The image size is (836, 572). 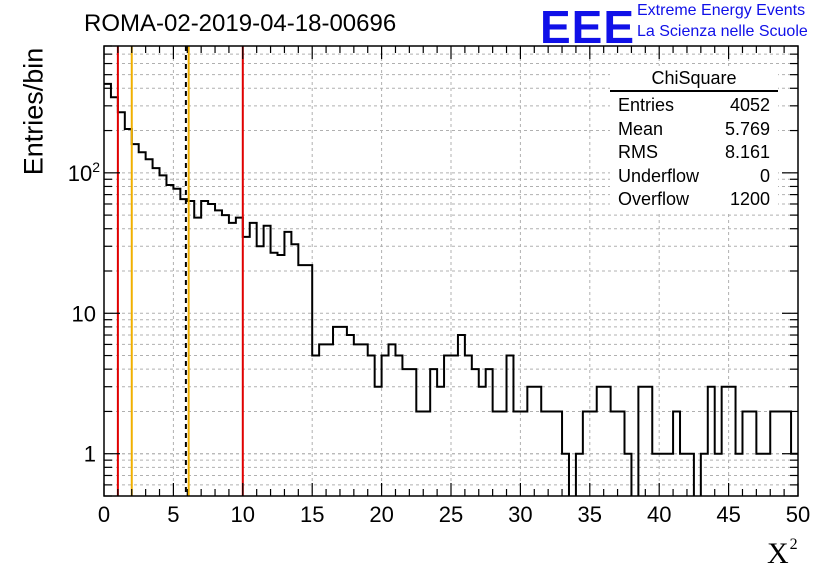 I want to click on logo-line-2: La Scienza nelle Scuole, so click(x=722, y=31).